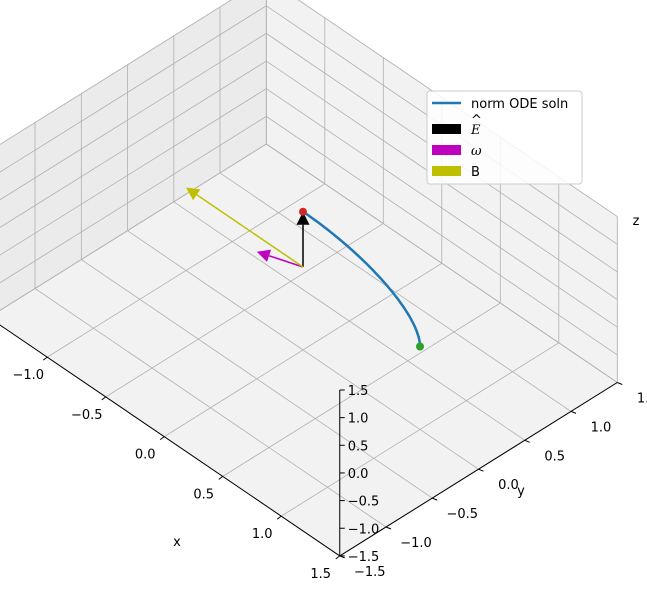 The width and height of the screenshot is (647, 597). I want to click on plot-data, so click(305, 269).